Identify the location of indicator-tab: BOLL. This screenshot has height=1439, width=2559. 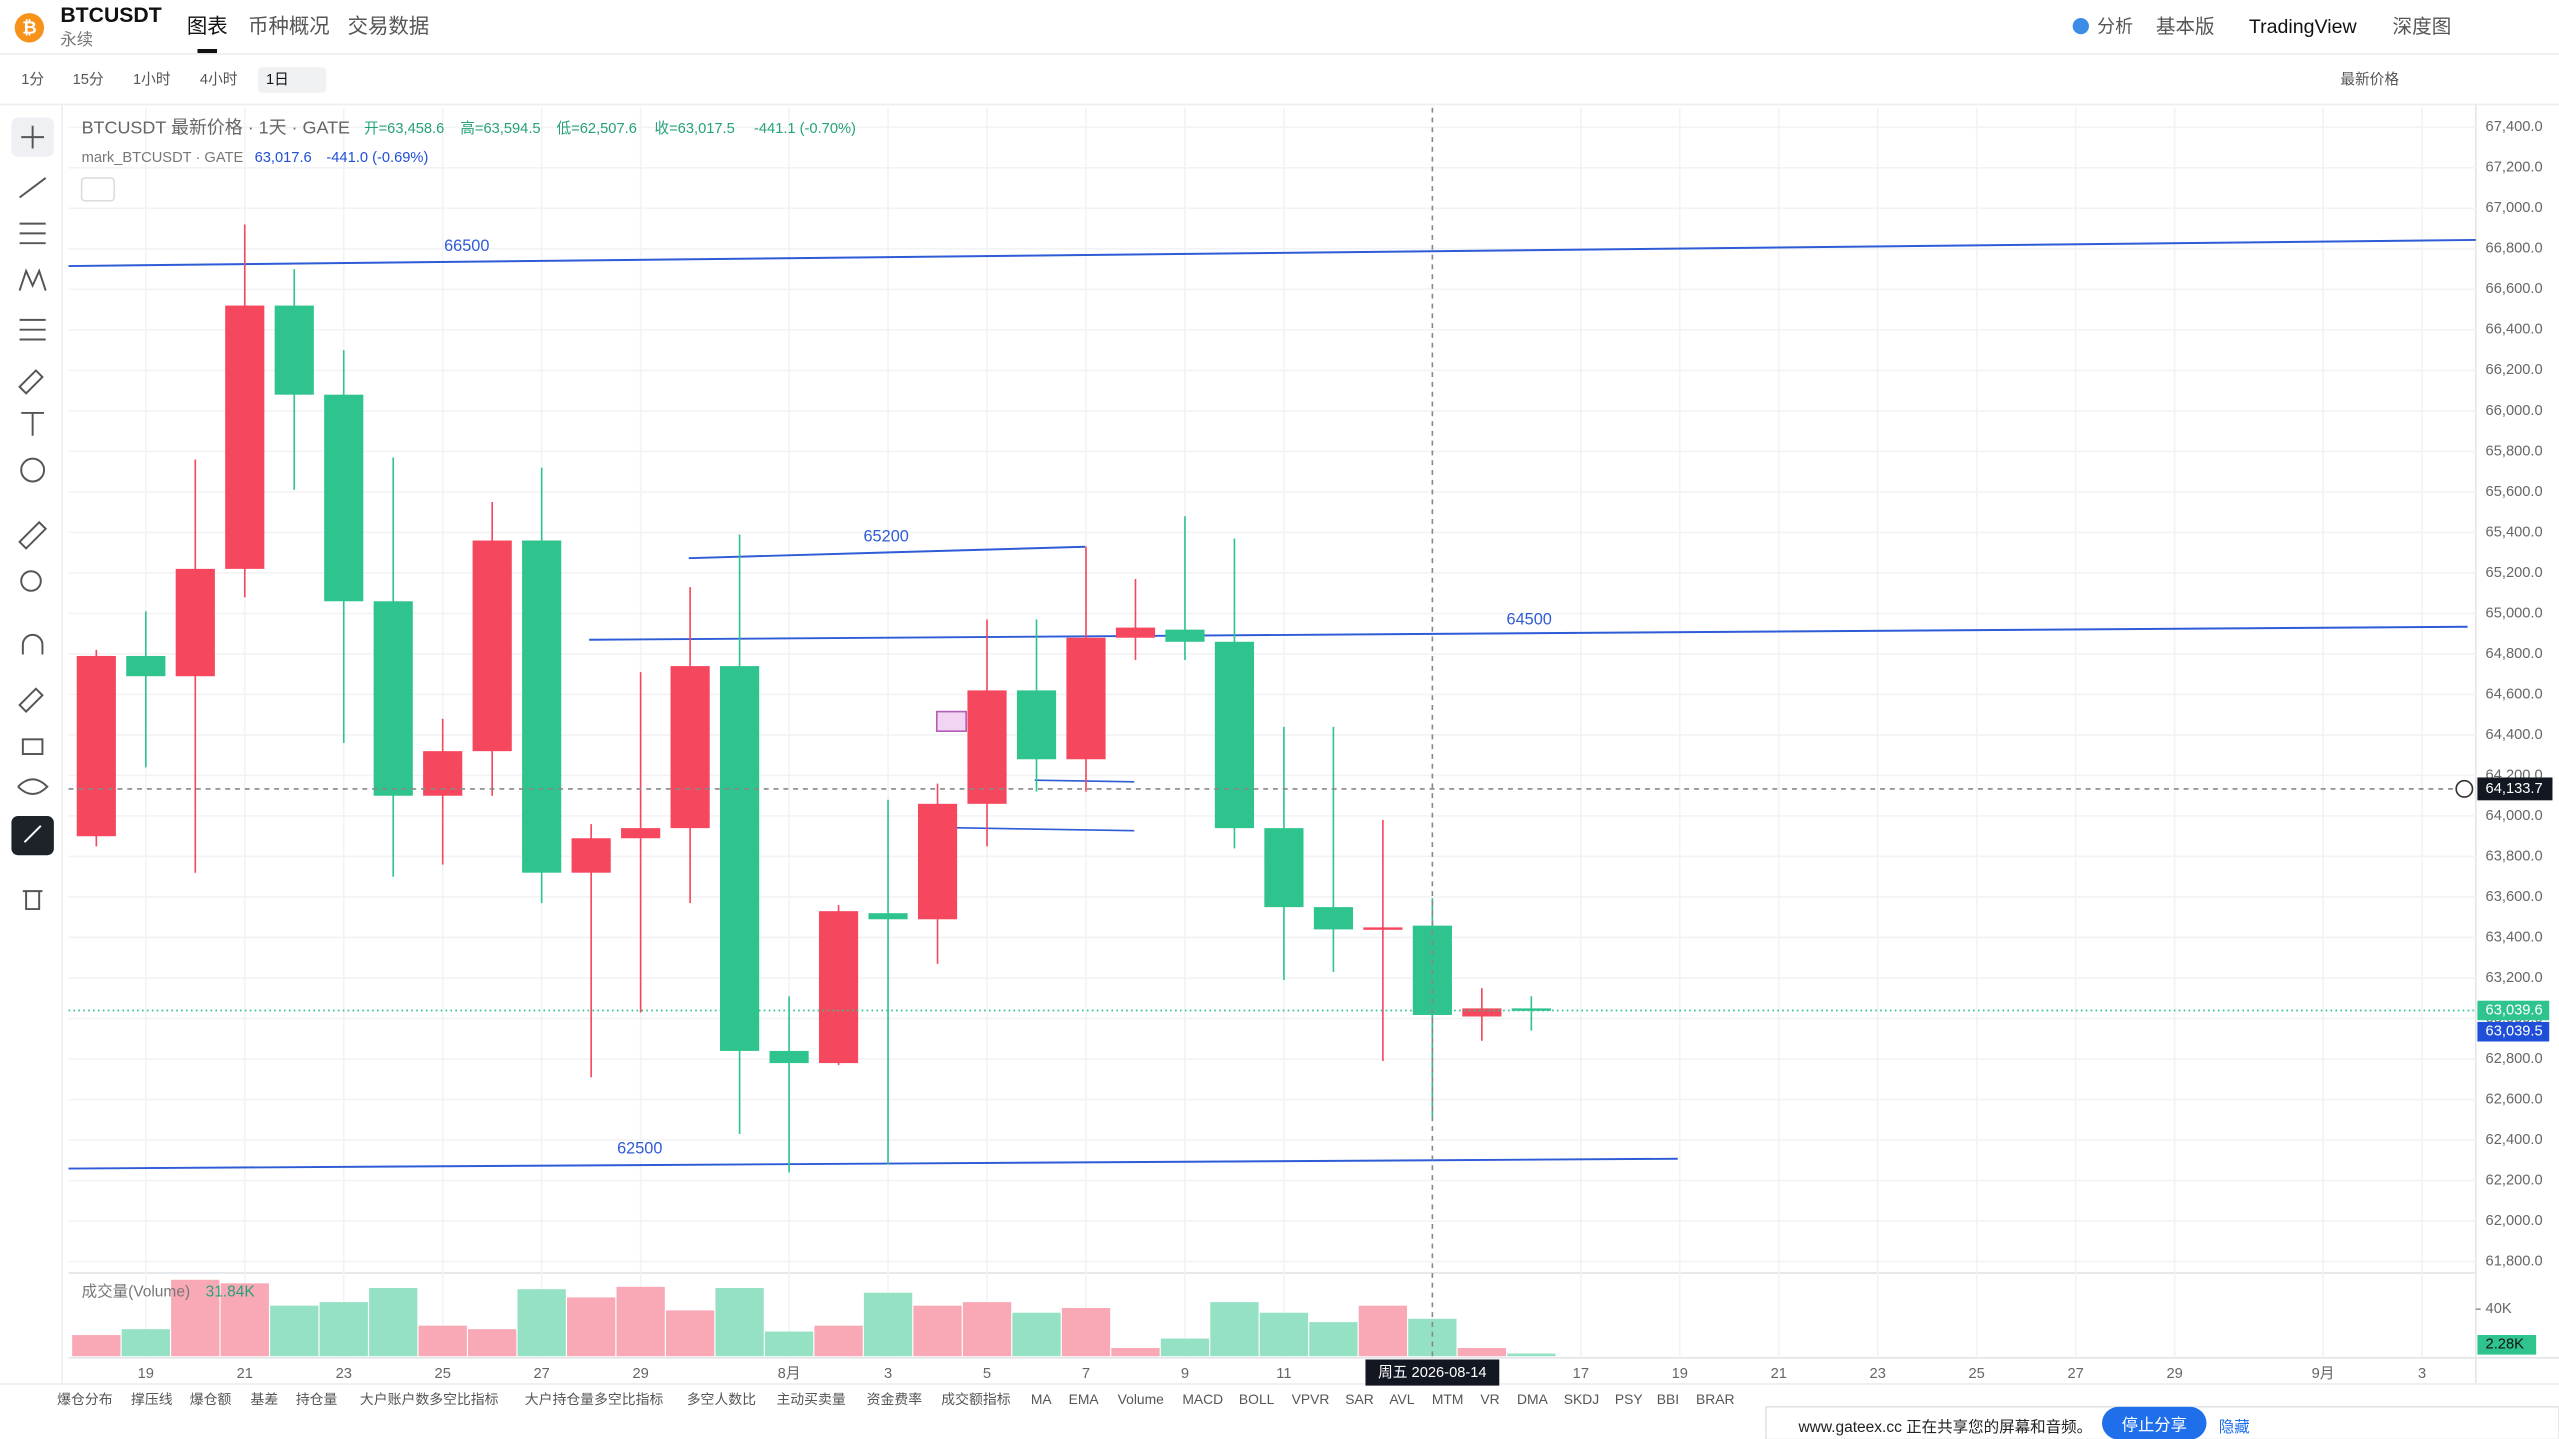
(1257, 1399).